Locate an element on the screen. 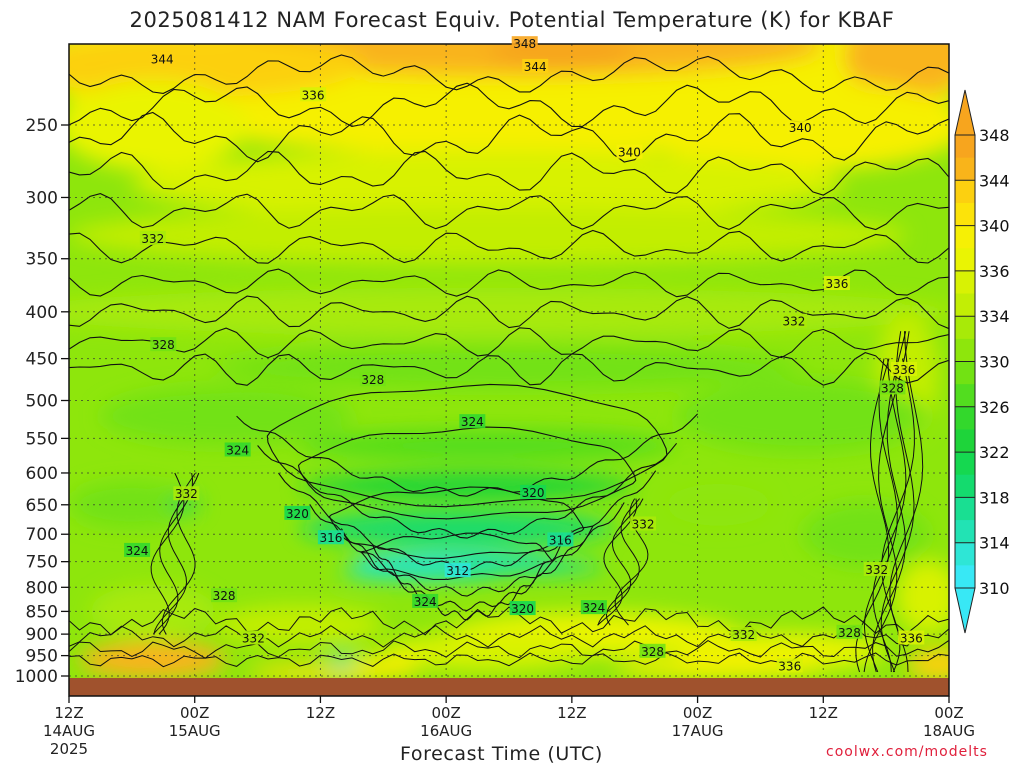 The image size is (1024, 768). y-tick-label: 700 is located at coordinates (42, 535).